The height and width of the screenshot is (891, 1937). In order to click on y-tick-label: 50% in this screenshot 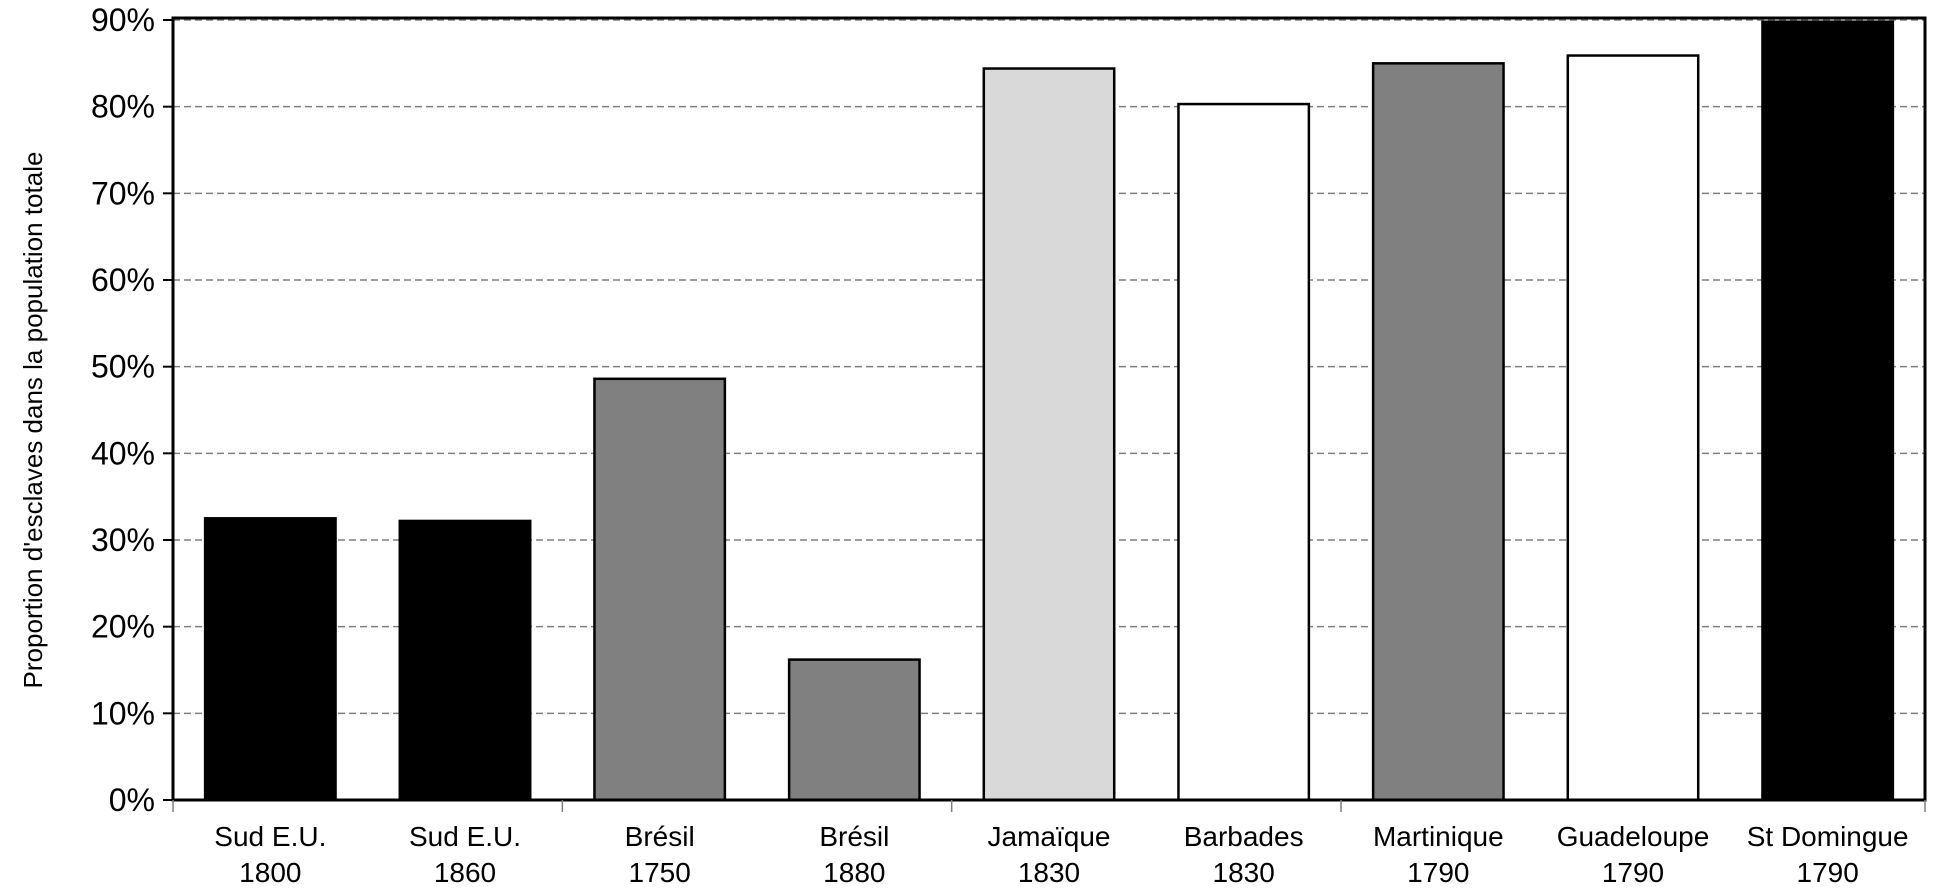, I will do `click(123, 367)`.